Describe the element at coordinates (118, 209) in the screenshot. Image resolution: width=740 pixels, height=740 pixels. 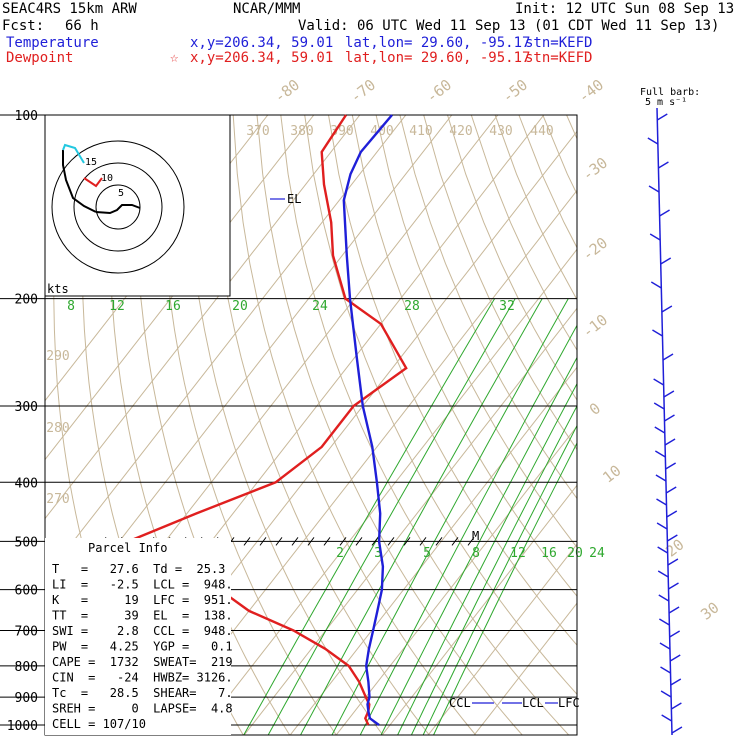
I see `hodograph-trace-lower` at that location.